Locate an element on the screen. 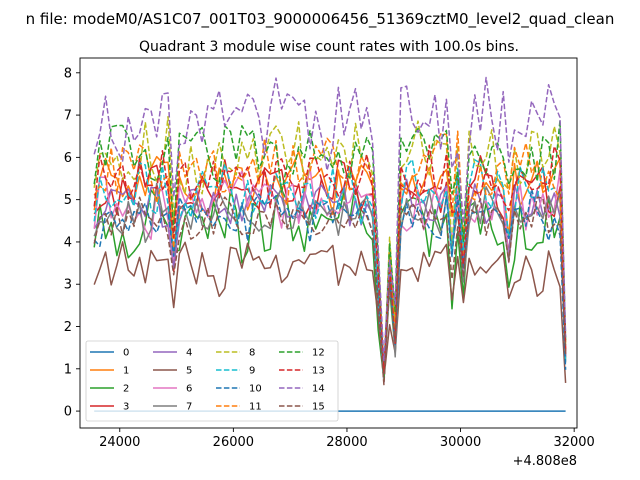 This screenshot has width=640, height=480. legend-label-1: 1 is located at coordinates (126, 371).